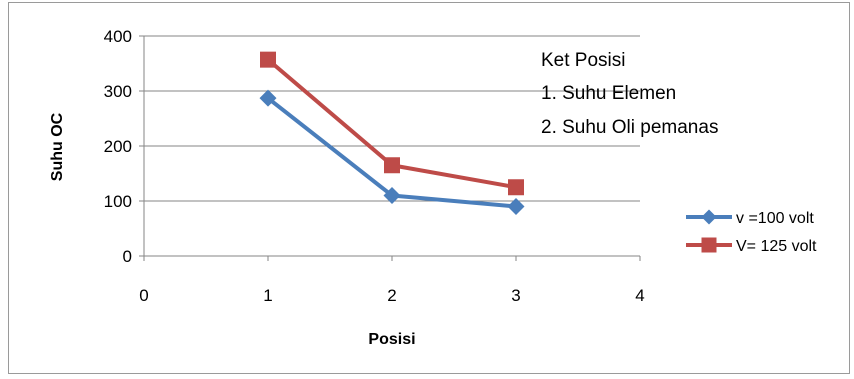 Image resolution: width=854 pixels, height=379 pixels. I want to click on y-tick-label: 100, so click(118, 201).